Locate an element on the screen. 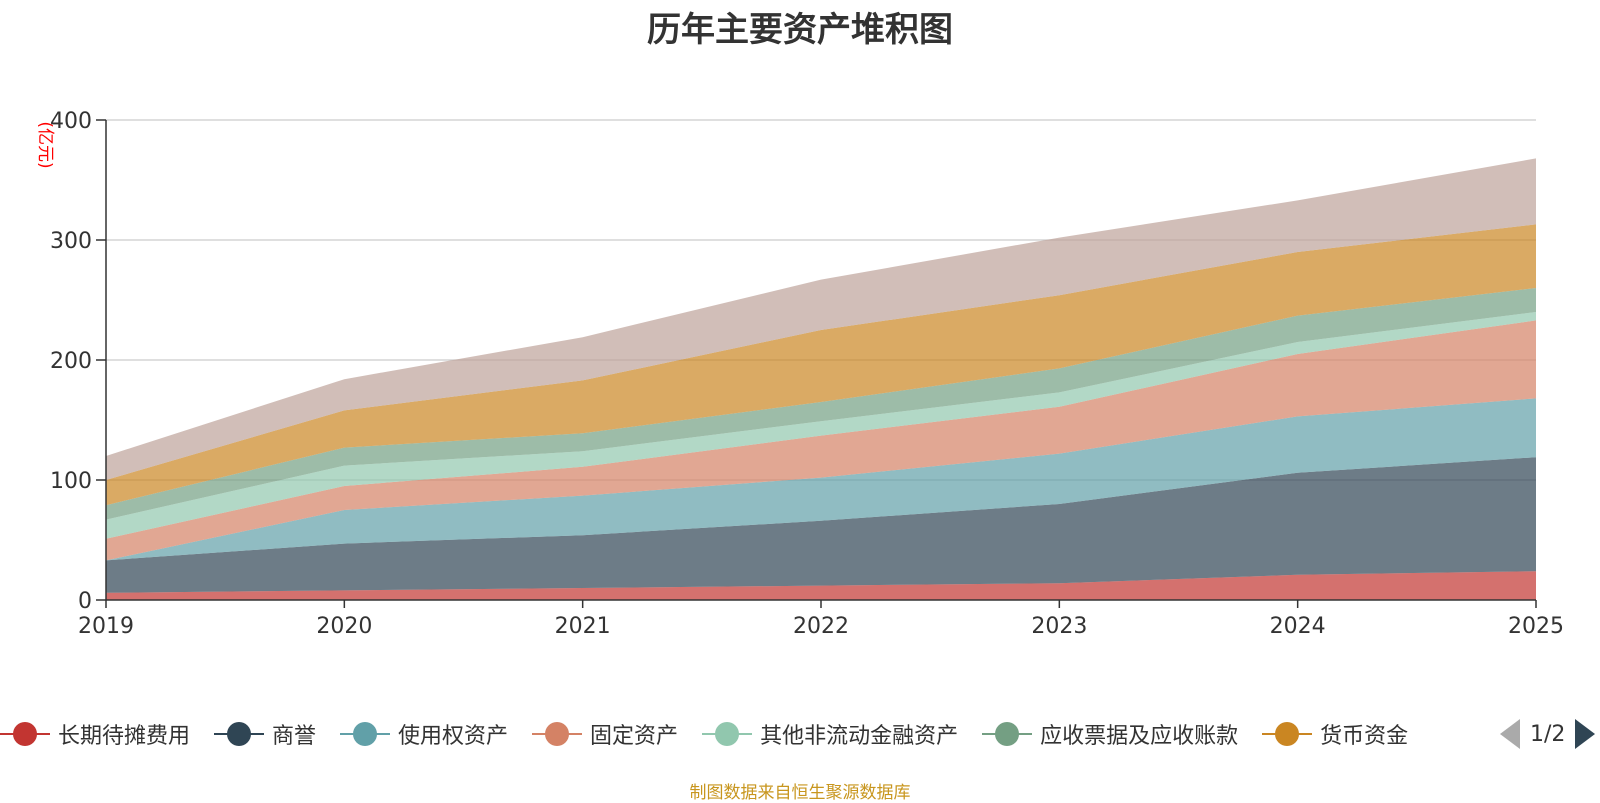 The image size is (1600, 803). x-tick-label: 2020 is located at coordinates (344, 626).